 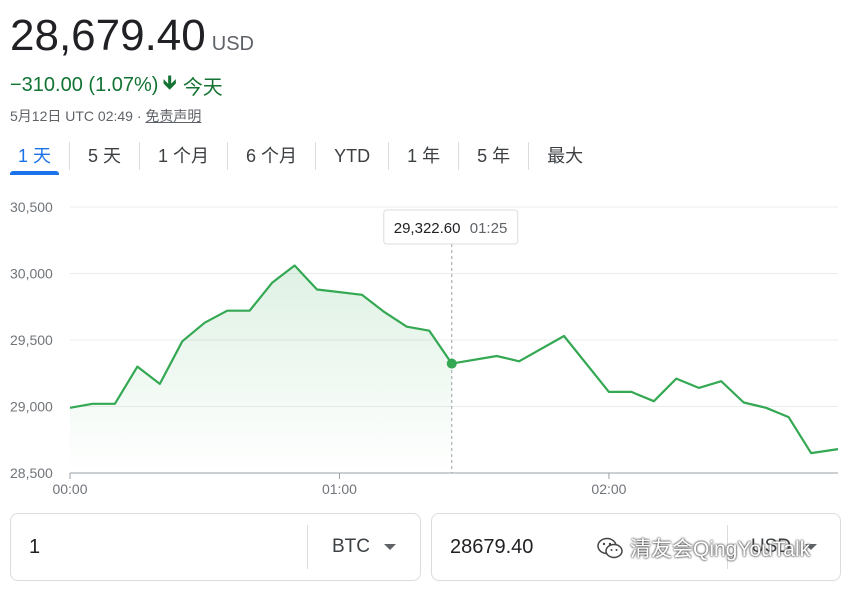 I want to click on y-tick-label: 30,000, so click(x=31, y=274).